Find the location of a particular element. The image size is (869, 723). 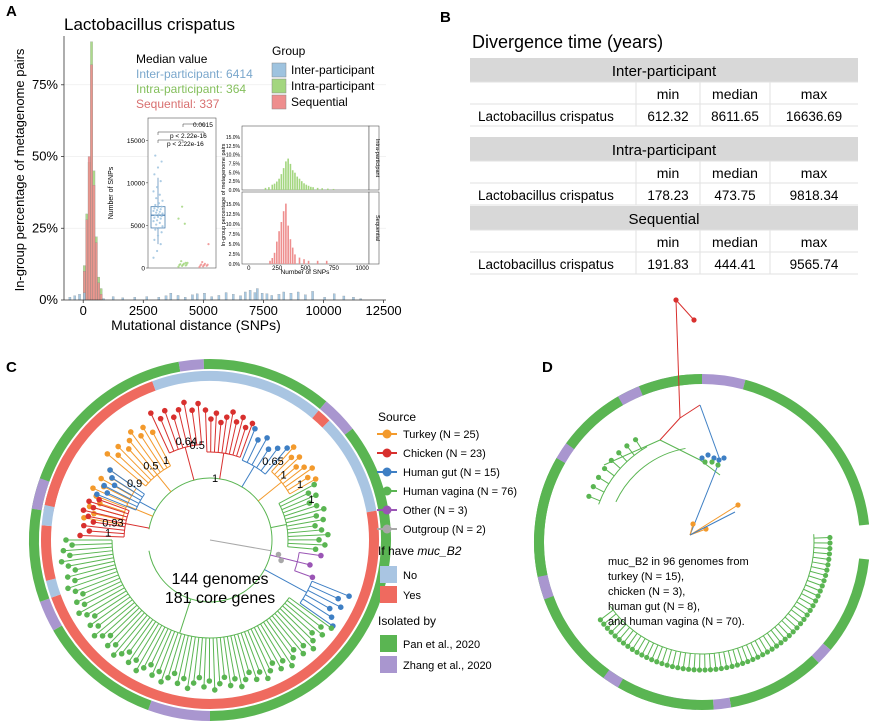

table-cell: 473.75 is located at coordinates (734, 195).